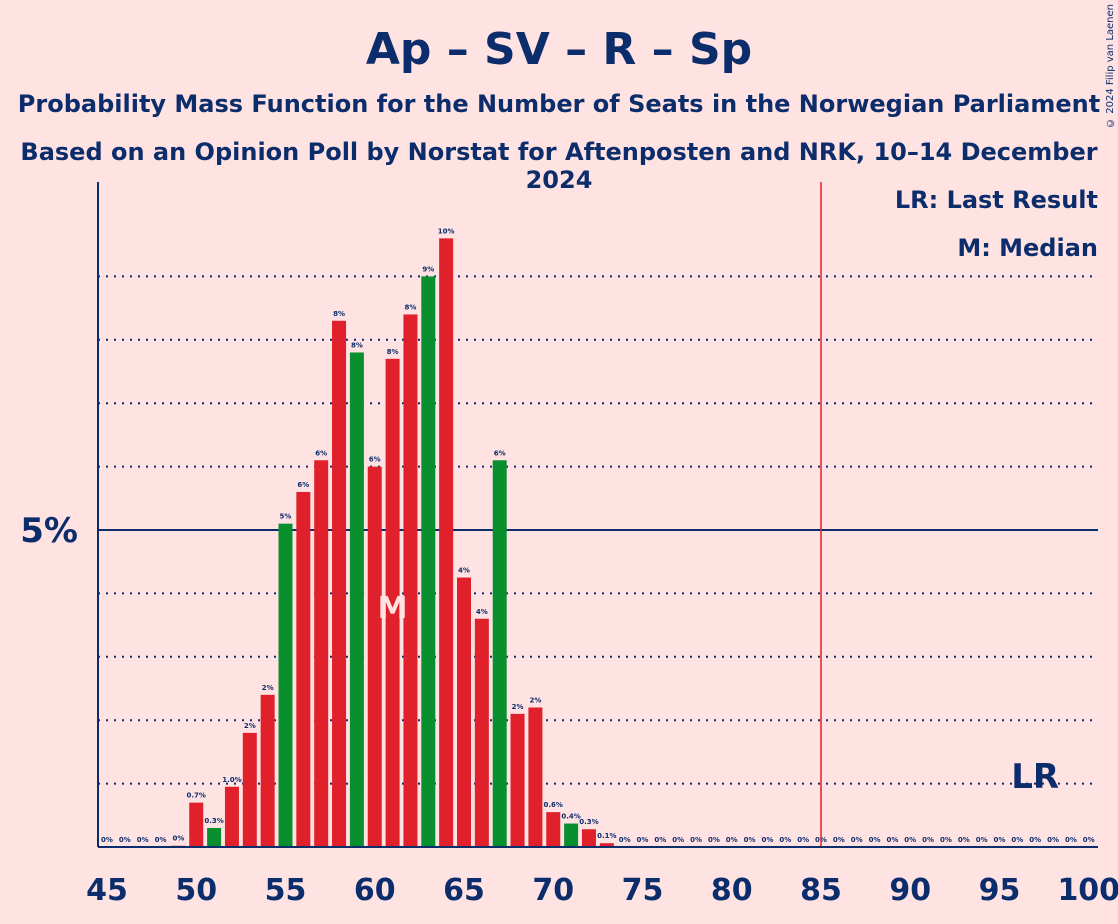  Describe the element at coordinates (643, 890) in the screenshot. I see `x-tick-label: 75` at that location.